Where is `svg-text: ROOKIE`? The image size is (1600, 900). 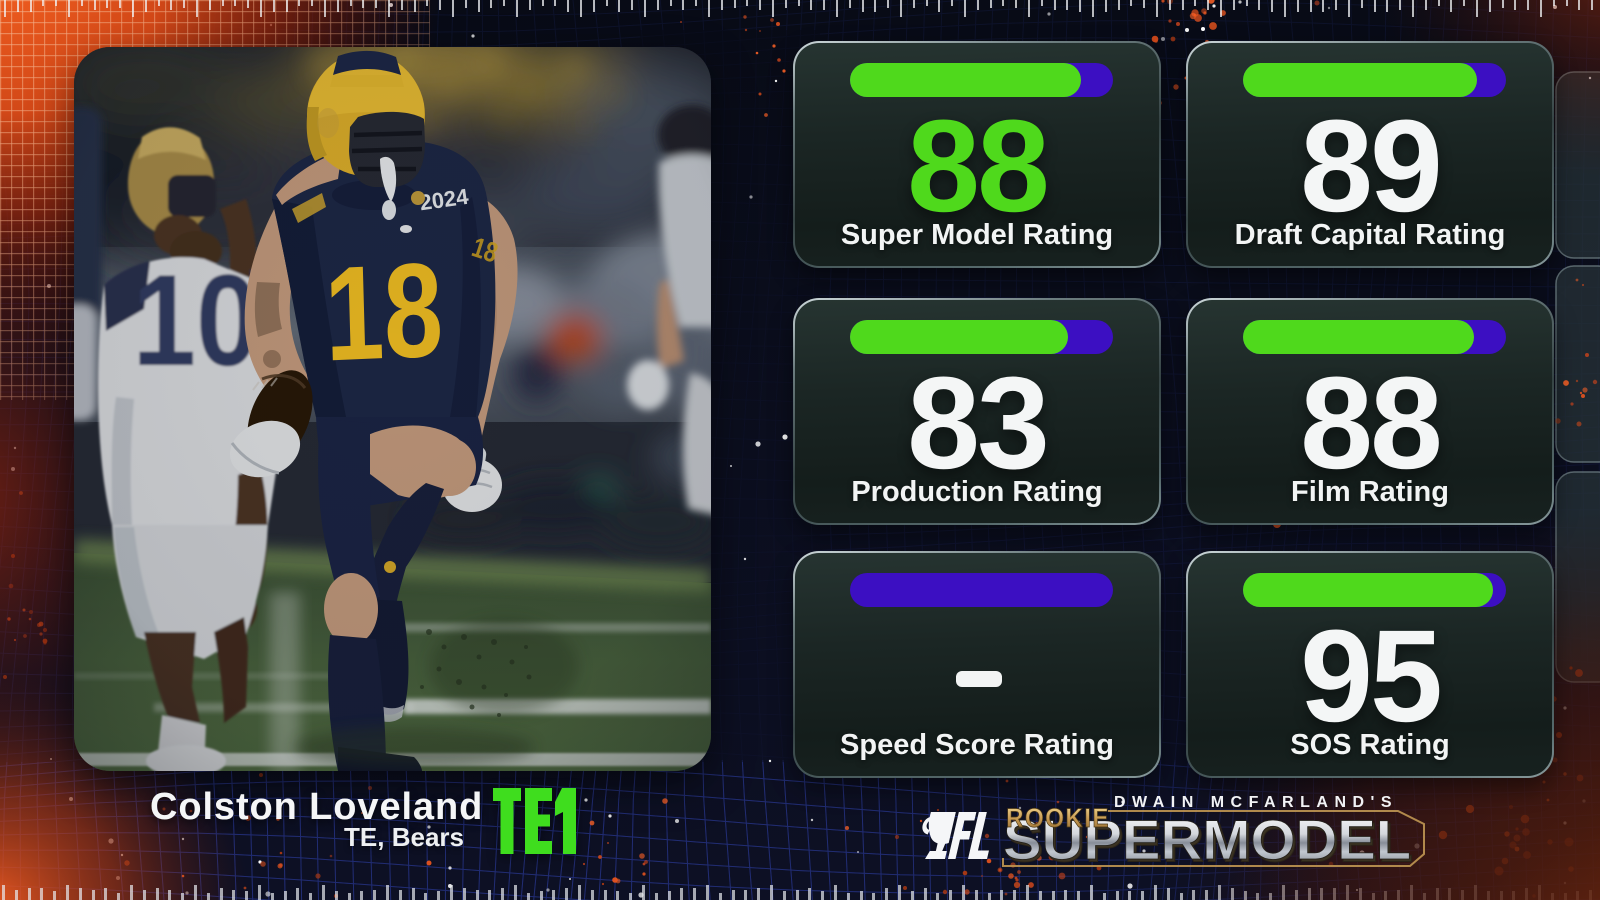 svg-text: ROOKIE is located at coordinates (1058, 818).